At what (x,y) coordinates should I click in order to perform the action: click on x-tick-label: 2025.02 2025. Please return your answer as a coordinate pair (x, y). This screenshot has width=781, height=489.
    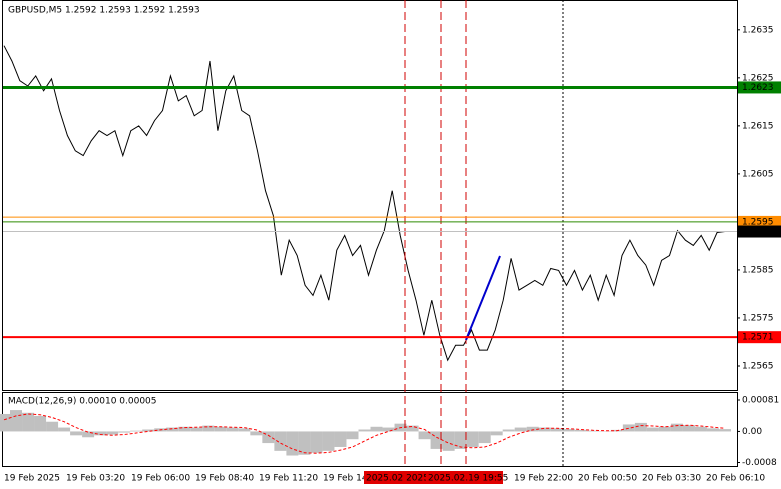
    Looking at the image, I should click on (397, 479).